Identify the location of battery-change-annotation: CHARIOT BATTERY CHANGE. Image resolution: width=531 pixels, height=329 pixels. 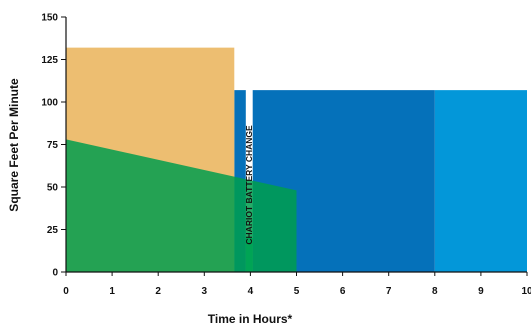
(249, 185).